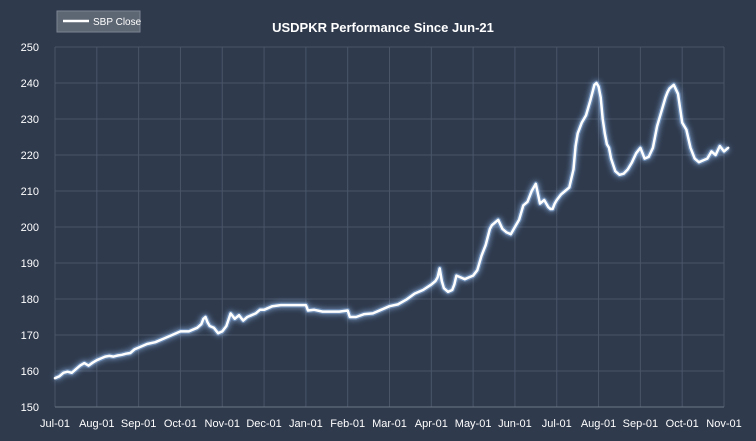  I want to click on x-tick-label: Apr-01, so click(431, 424).